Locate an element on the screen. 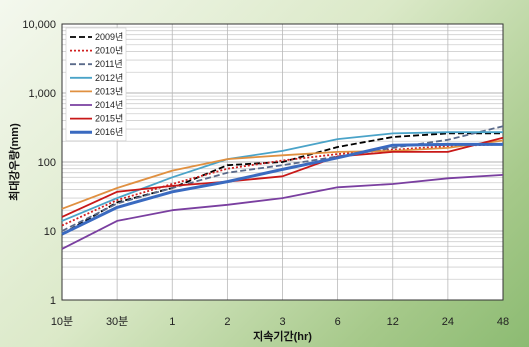 The image size is (529, 347). legend-box is located at coordinates (96, 84).